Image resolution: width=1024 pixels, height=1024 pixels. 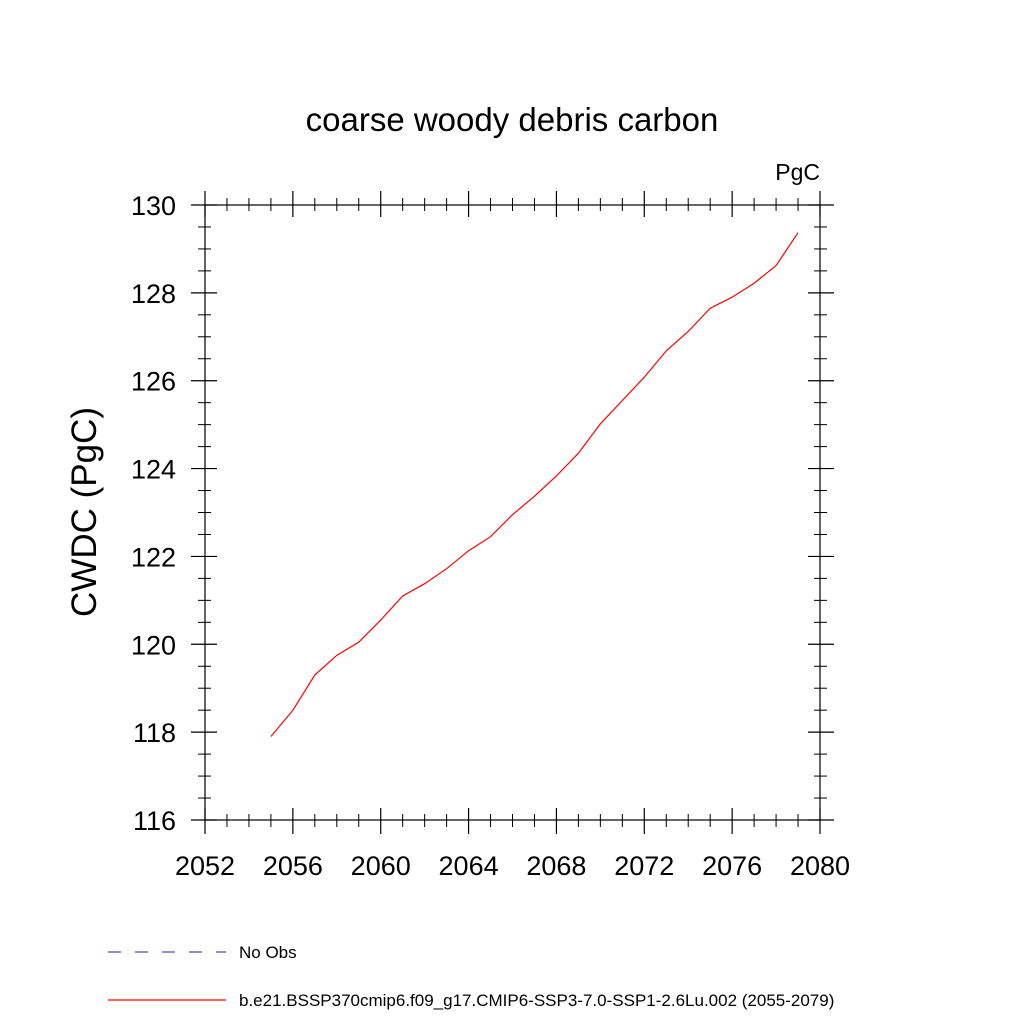 What do you see at coordinates (512, 866) in the screenshot?
I see `x-axis-tick-labels: 2052 2056 2060 2064 2068 2072 2076 2080` at bounding box center [512, 866].